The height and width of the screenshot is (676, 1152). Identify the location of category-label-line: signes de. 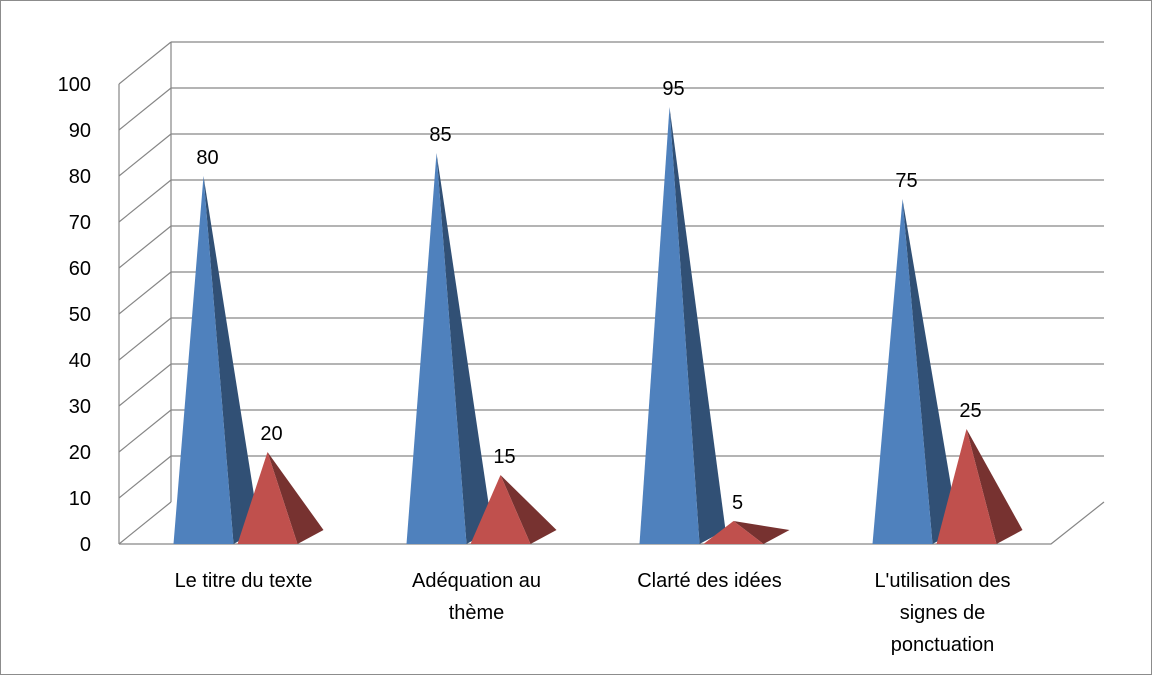
(943, 613).